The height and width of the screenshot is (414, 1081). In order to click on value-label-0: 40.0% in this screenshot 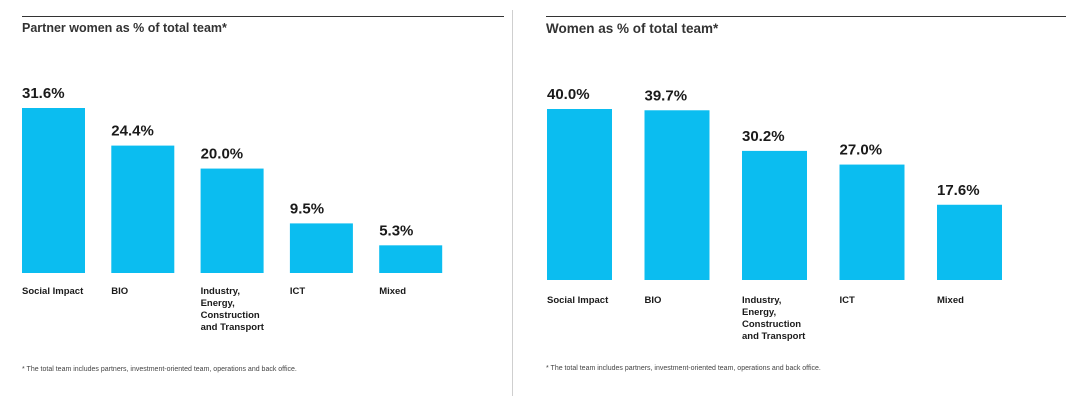, I will do `click(568, 94)`.